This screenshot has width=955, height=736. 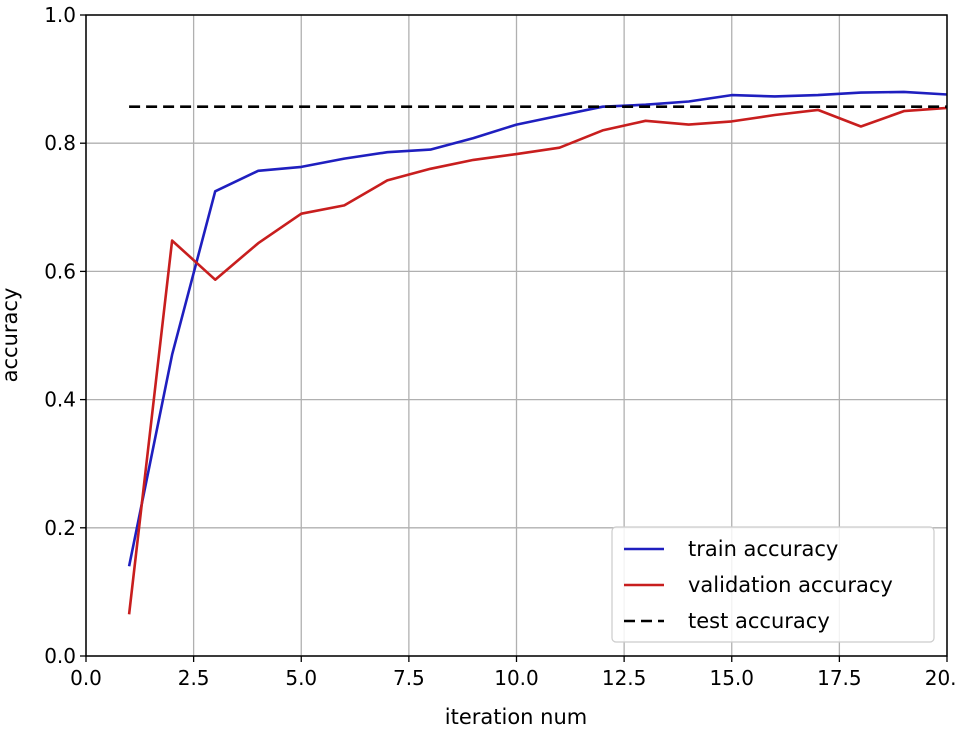 I want to click on x-tick-label: 12.5, so click(x=624, y=678).